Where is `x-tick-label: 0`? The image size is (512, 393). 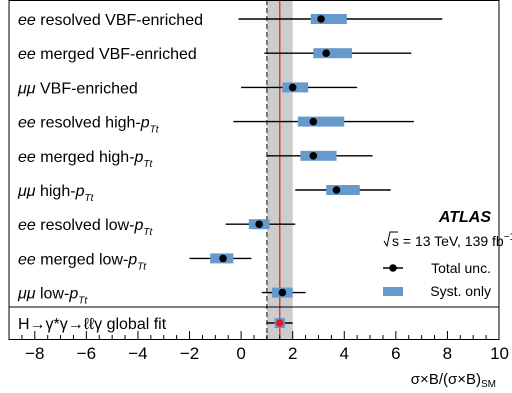 x-tick-label: 0 is located at coordinates (240, 353).